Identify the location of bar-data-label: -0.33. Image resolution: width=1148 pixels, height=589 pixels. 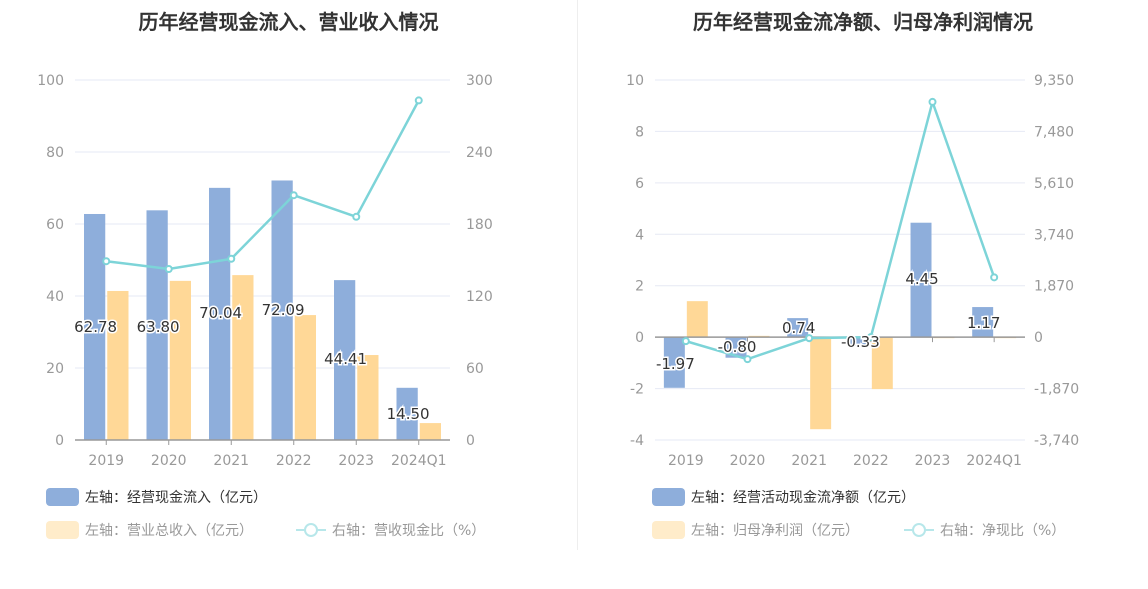
(860, 342).